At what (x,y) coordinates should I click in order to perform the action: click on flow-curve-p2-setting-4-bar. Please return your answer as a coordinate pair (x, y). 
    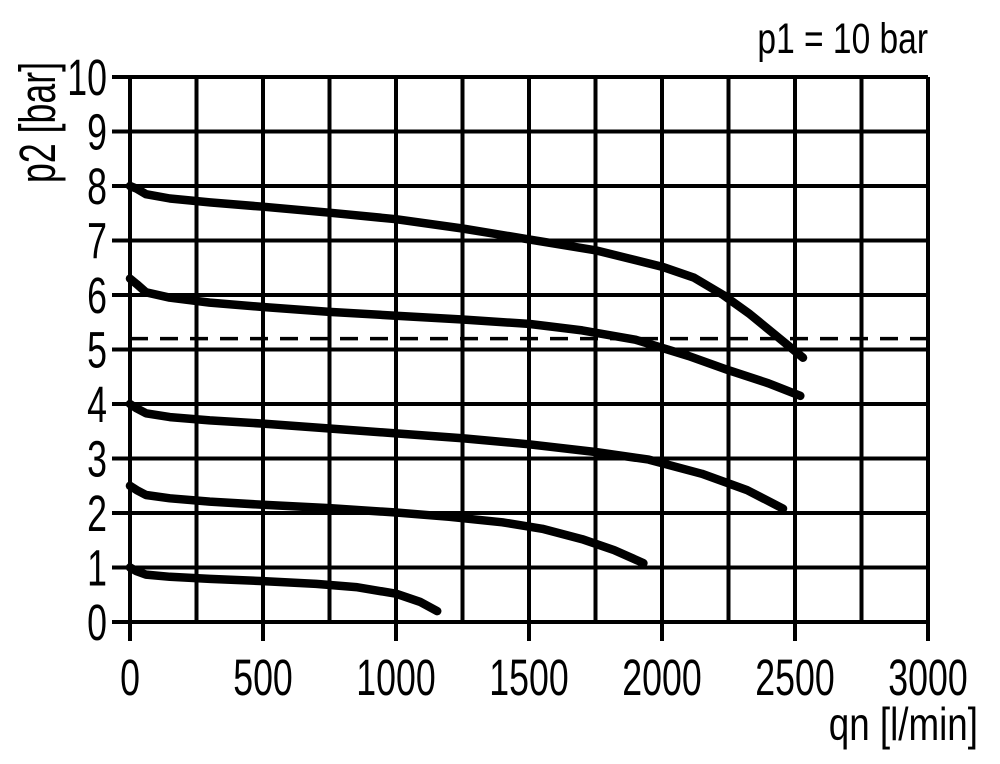
    Looking at the image, I should click on (456, 456).